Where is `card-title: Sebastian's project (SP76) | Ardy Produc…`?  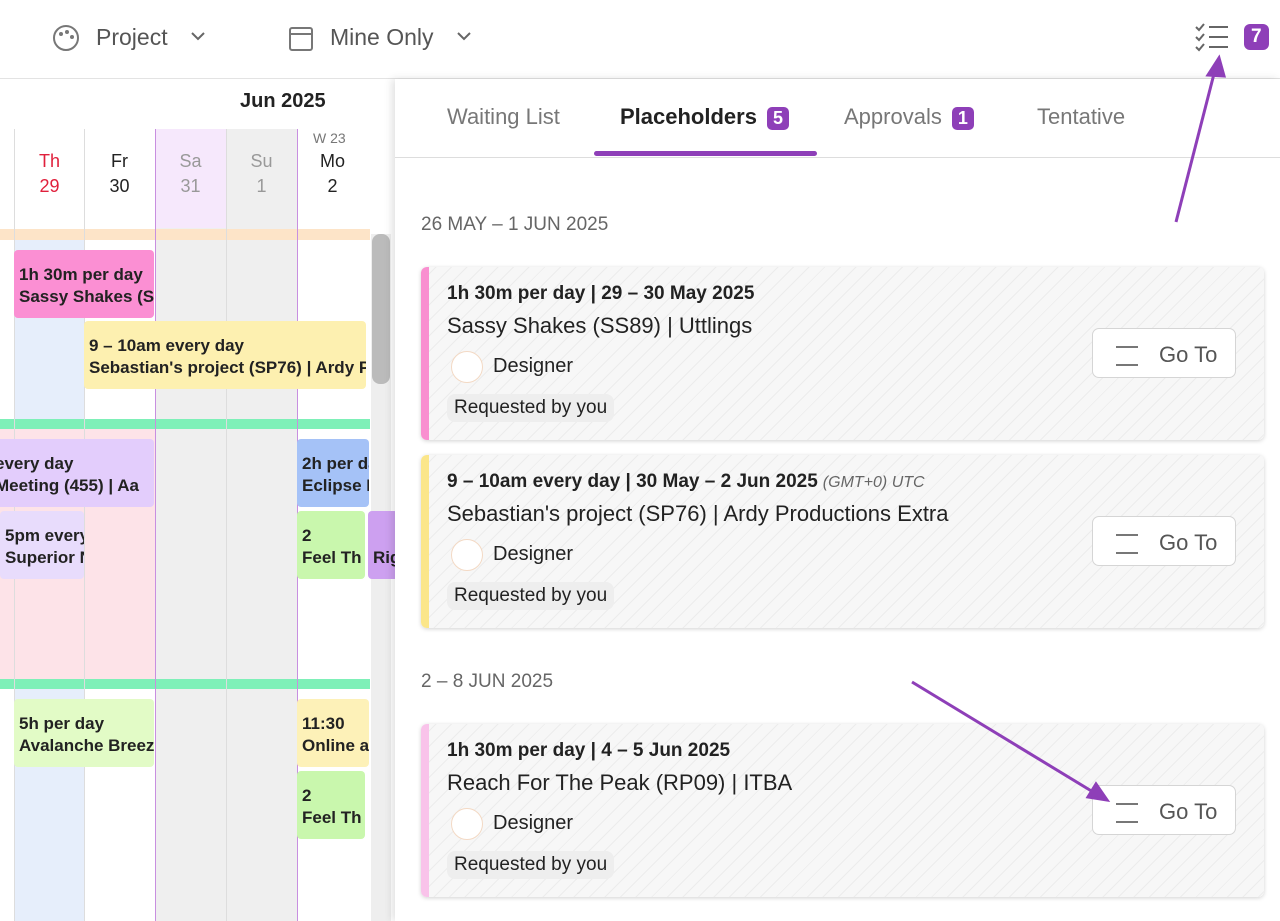
card-title: Sebastian's project (SP76) | Ardy Produc… is located at coordinates (698, 513).